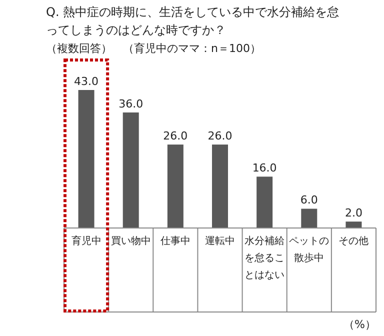  Describe the element at coordinates (86, 241) in the screenshot. I see `x-tick-label: 育児中` at that location.